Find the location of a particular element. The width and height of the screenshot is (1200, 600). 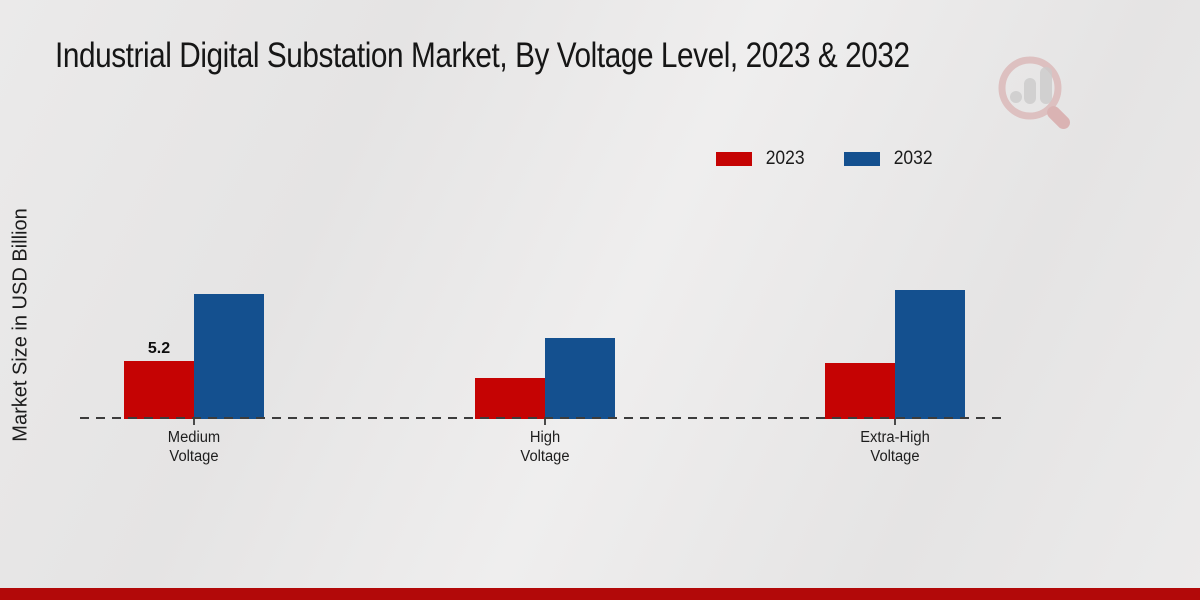

bar-2023-high-voltage is located at coordinates (510, 398).